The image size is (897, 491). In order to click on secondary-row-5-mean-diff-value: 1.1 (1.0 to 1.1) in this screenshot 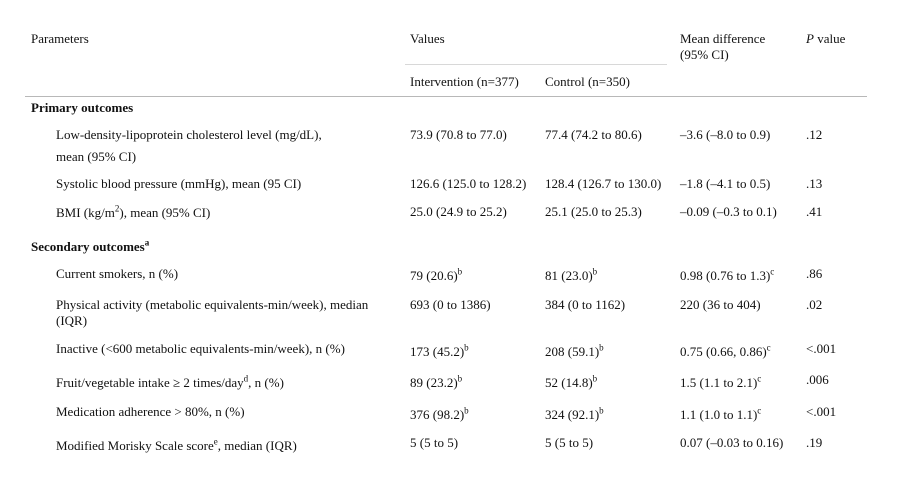, I will do `click(719, 414)`.